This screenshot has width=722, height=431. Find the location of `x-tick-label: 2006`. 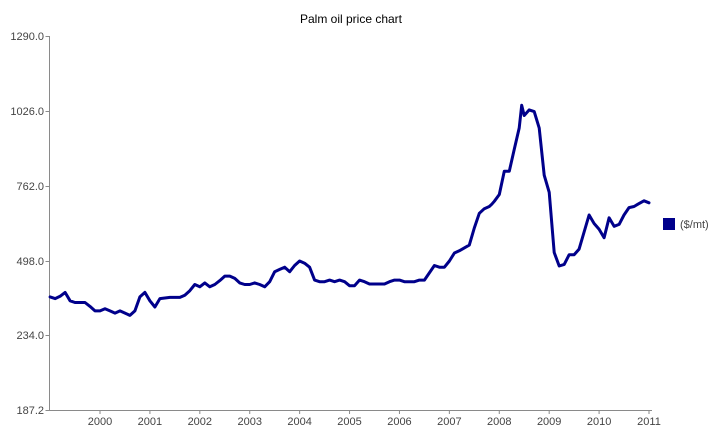

x-tick-label: 2006 is located at coordinates (399, 422).